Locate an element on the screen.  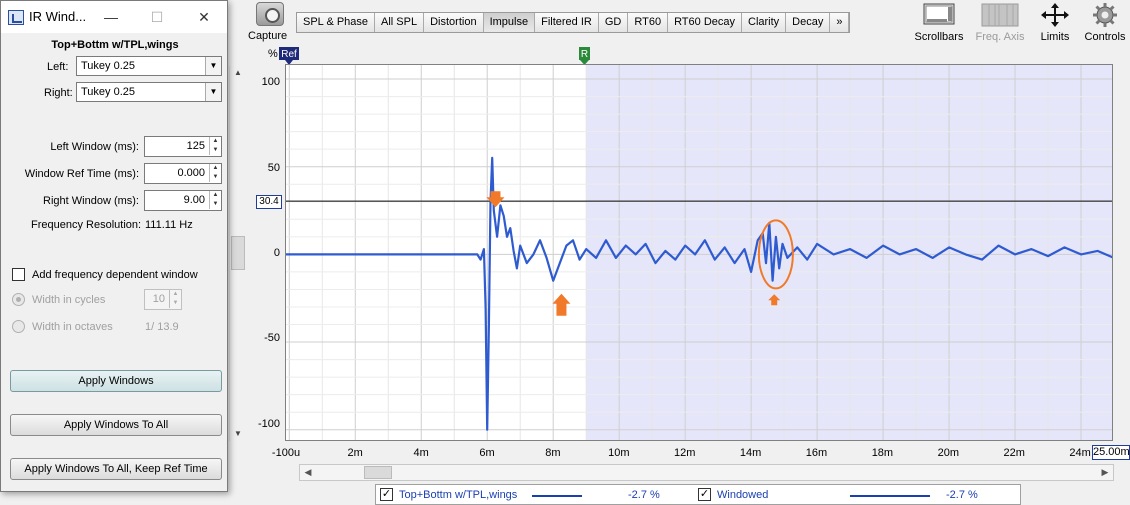
tab-10: » is located at coordinates (840, 22).